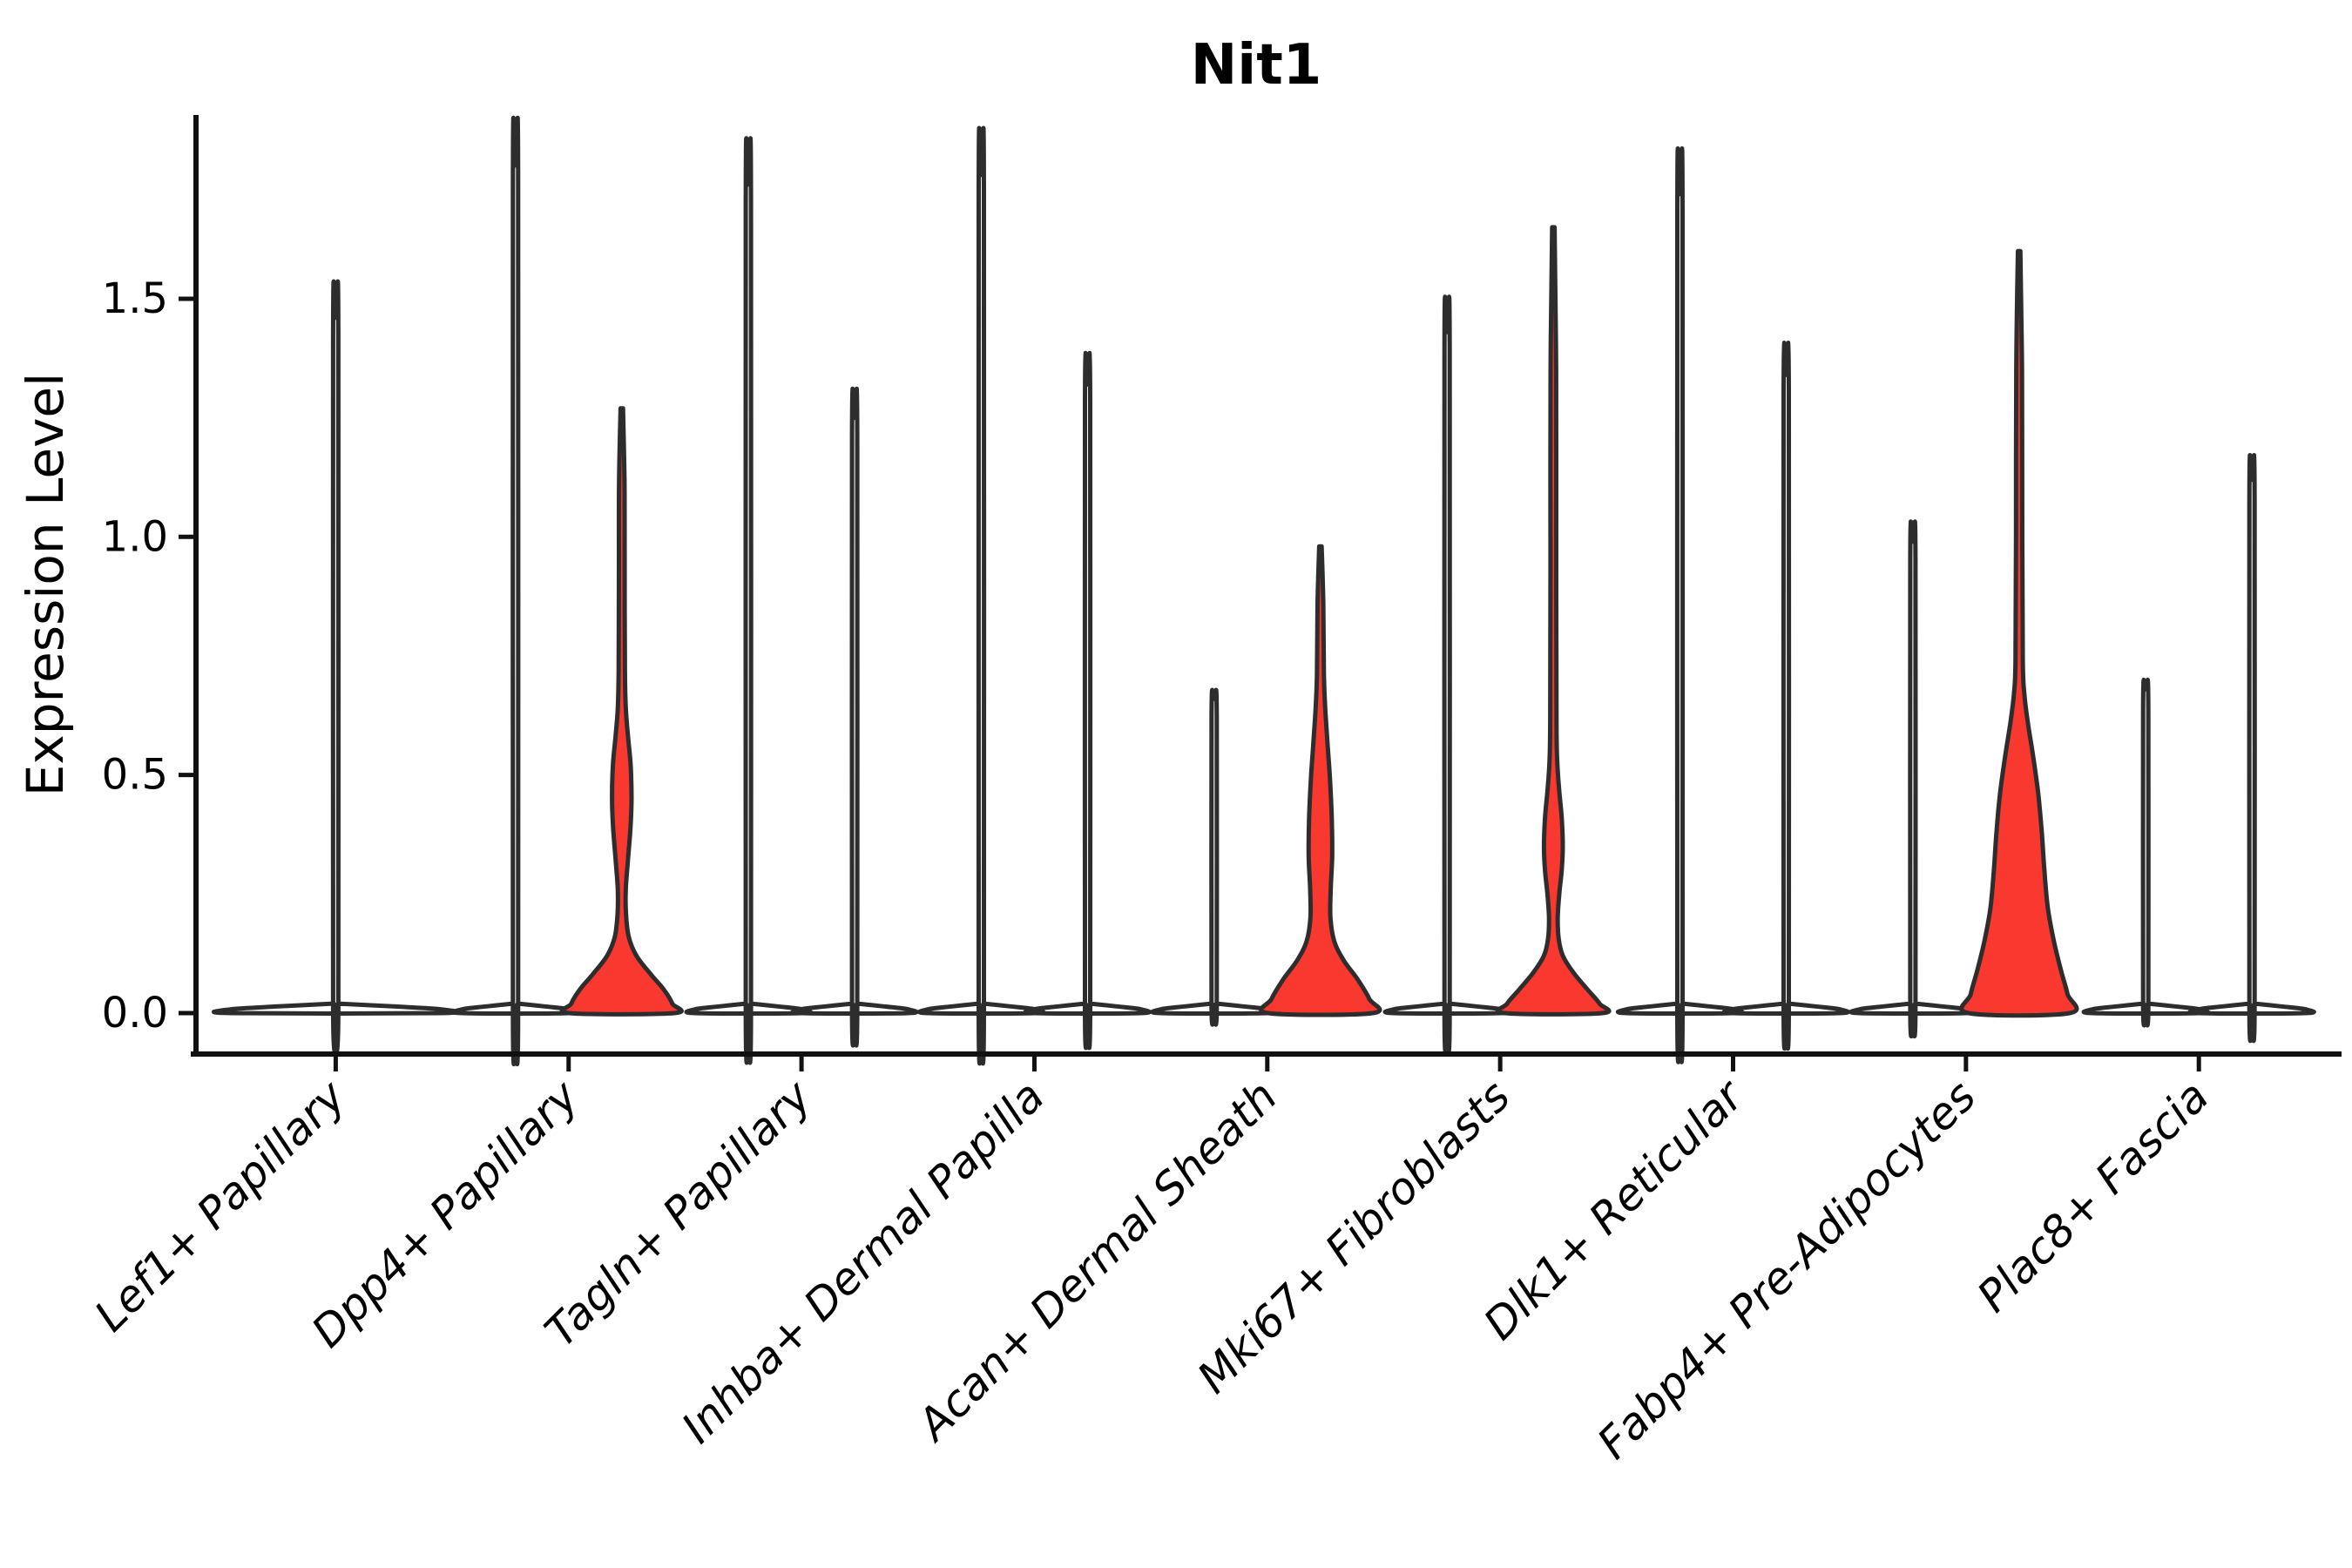  What do you see at coordinates (135, 536) in the screenshot?
I see `y-tick-label: 1.0` at bounding box center [135, 536].